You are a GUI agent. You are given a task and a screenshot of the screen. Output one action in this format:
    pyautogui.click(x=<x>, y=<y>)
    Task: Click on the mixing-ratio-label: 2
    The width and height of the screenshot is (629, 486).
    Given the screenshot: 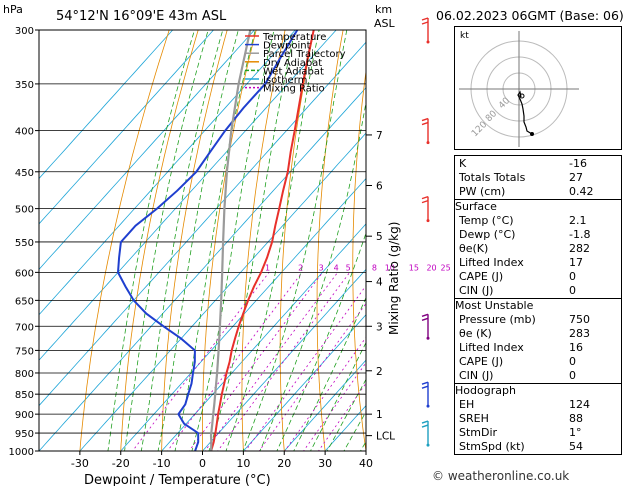 What is the action you would take?
    pyautogui.click(x=300, y=267)
    